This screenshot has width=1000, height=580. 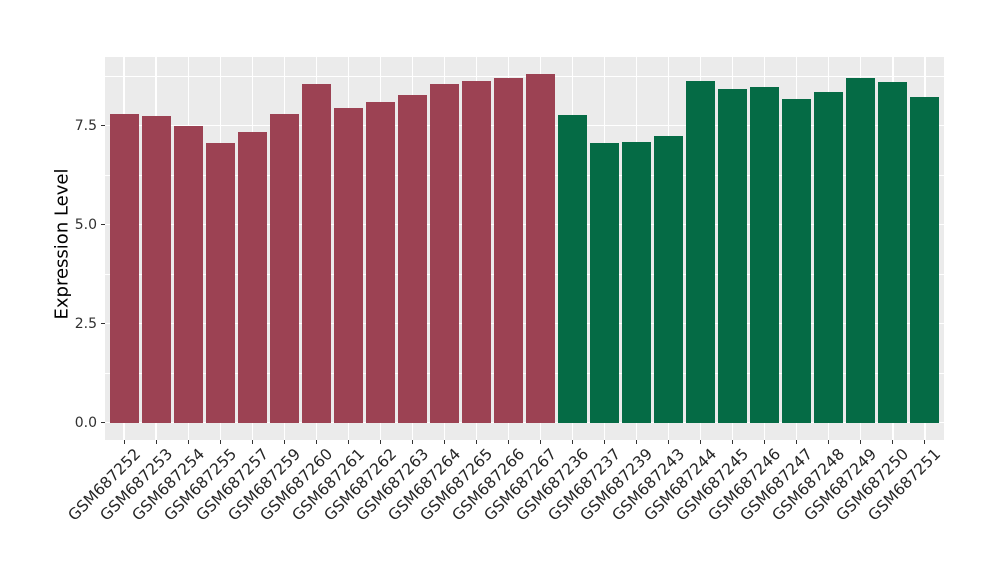 I want to click on y-tick-label: 0.0, so click(x=85, y=422).